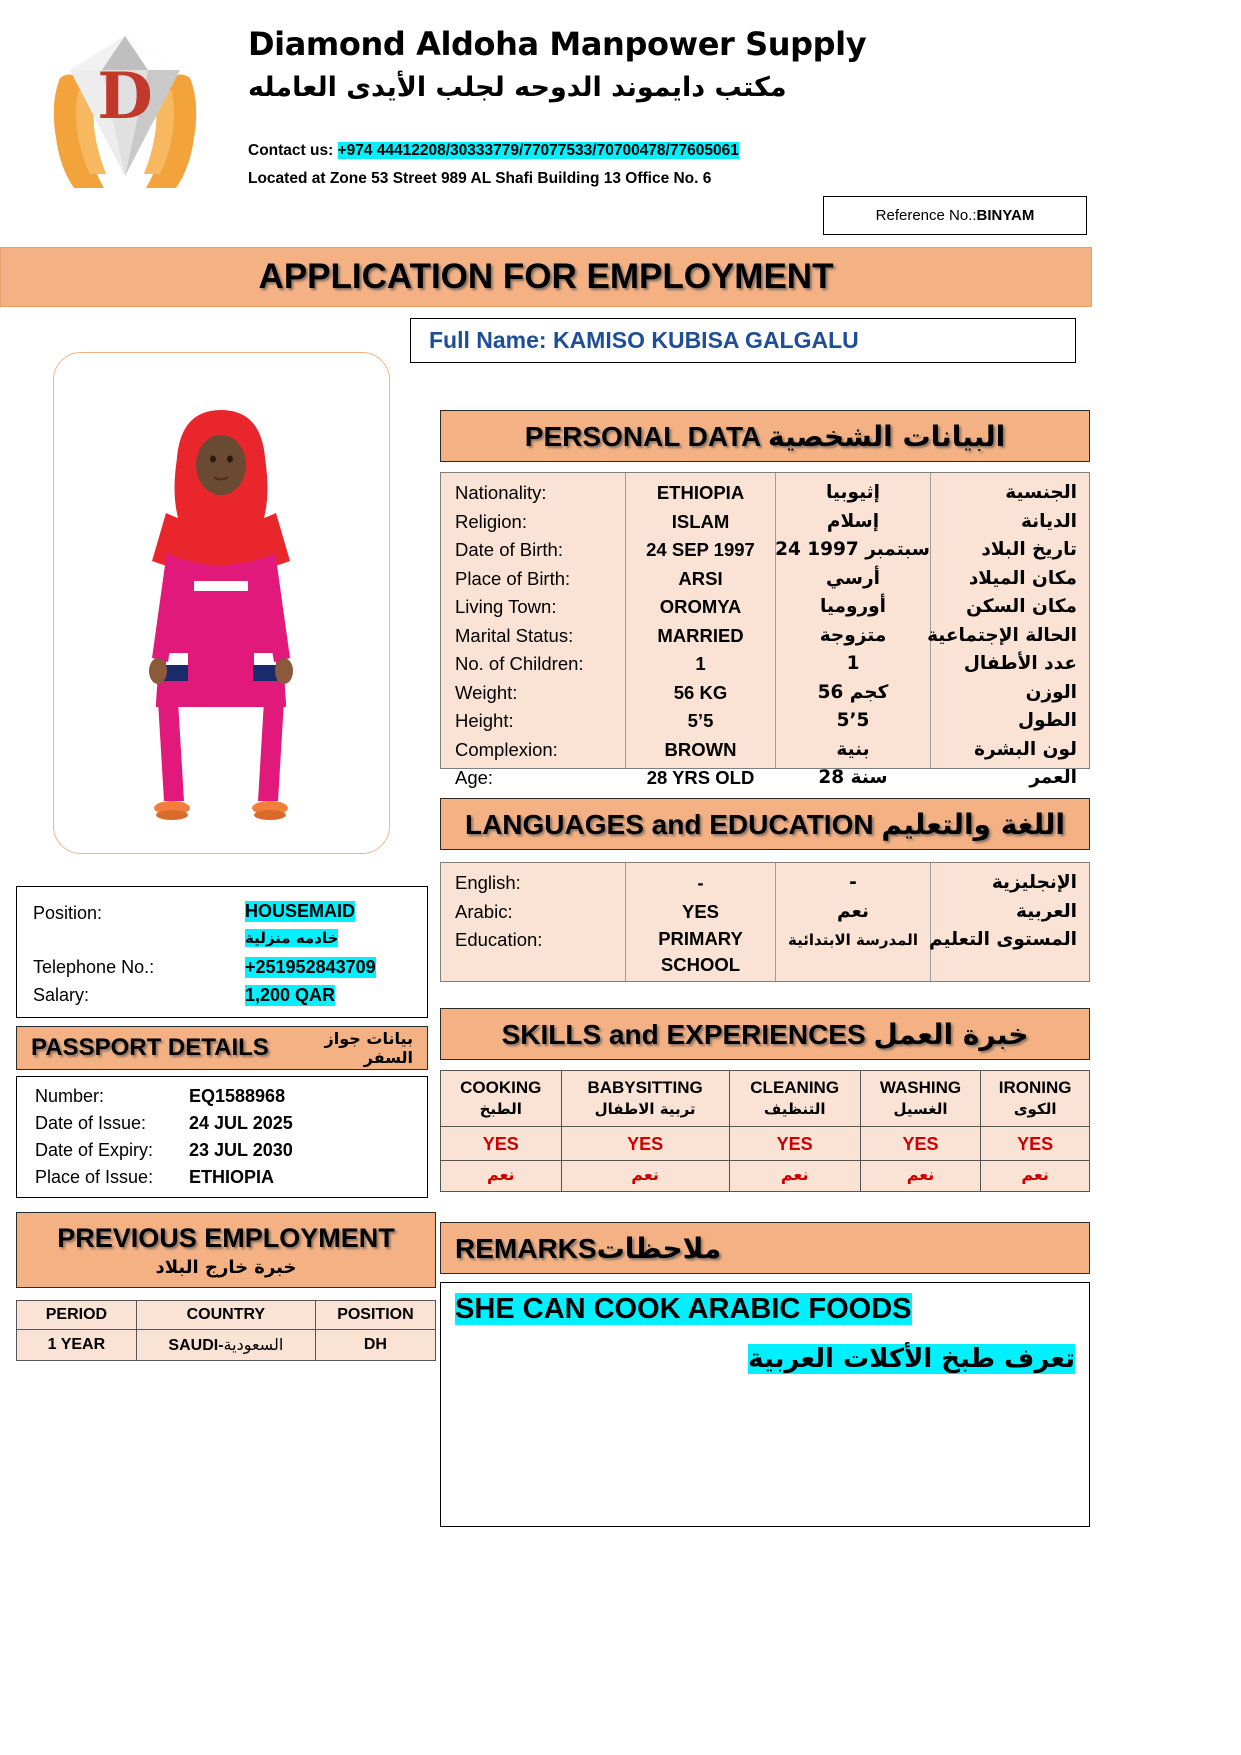 This screenshot has width=1241, height=1755. I want to click on pd-label: Living Town:, so click(506, 606).